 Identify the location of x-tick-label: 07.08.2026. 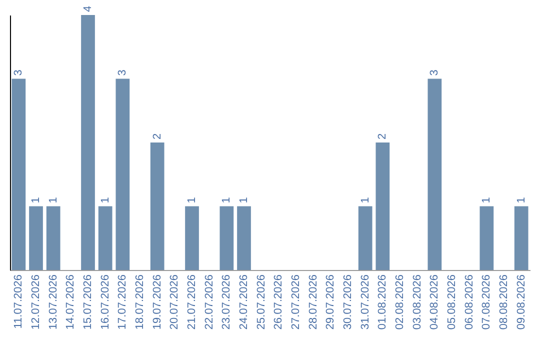
(486, 302).